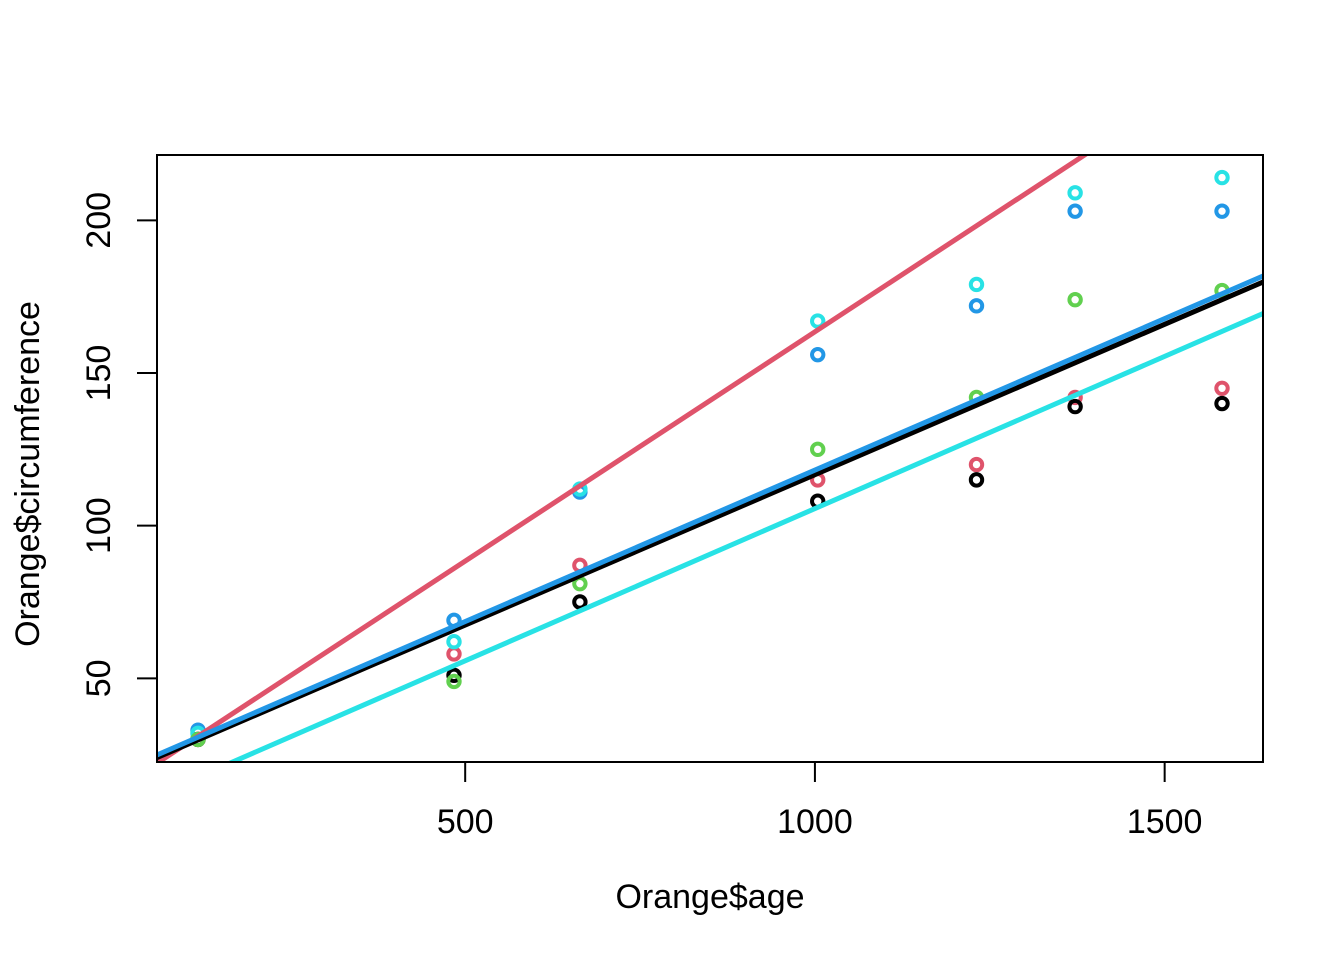  Describe the element at coordinates (709, 897) in the screenshot. I see `x-axis-label: Orange$age` at that location.